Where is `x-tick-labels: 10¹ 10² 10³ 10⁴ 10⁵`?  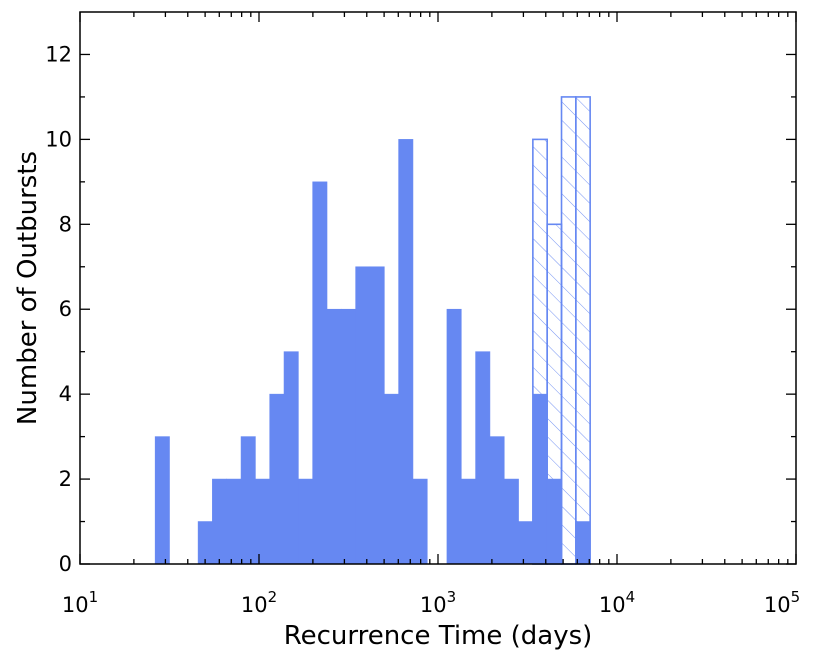 x-tick-labels: 10¹ 10² 10³ 10⁴ 10⁵ is located at coordinates (431, 602).